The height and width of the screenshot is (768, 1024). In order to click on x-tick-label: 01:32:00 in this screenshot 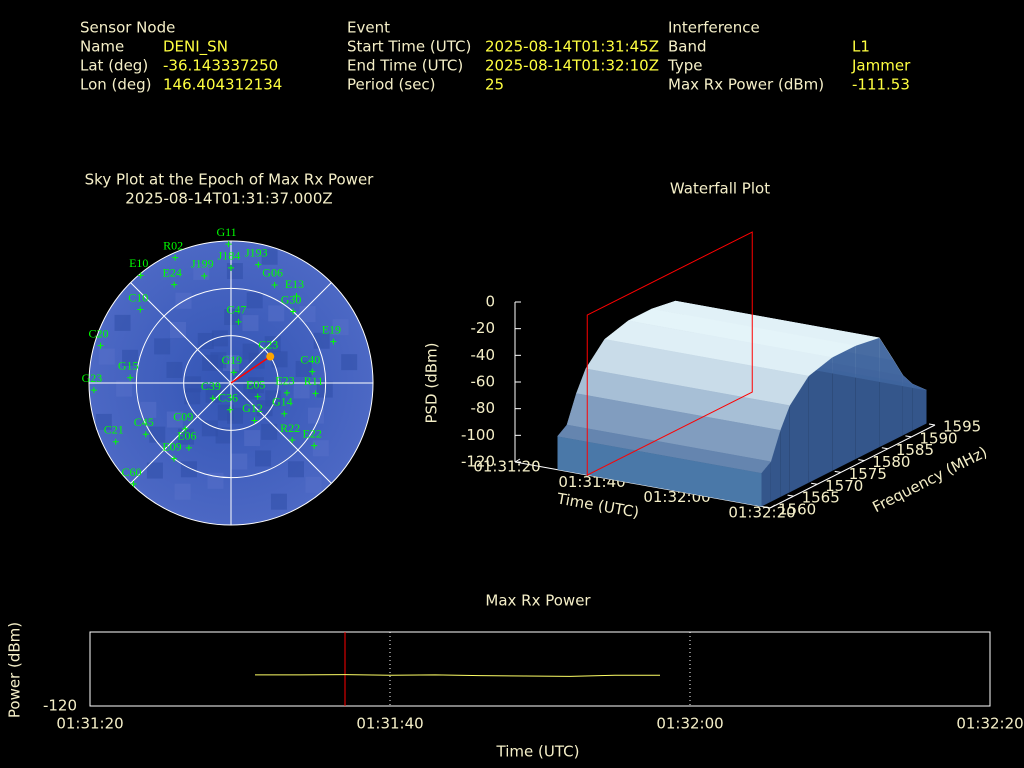, I will do `click(689, 724)`.